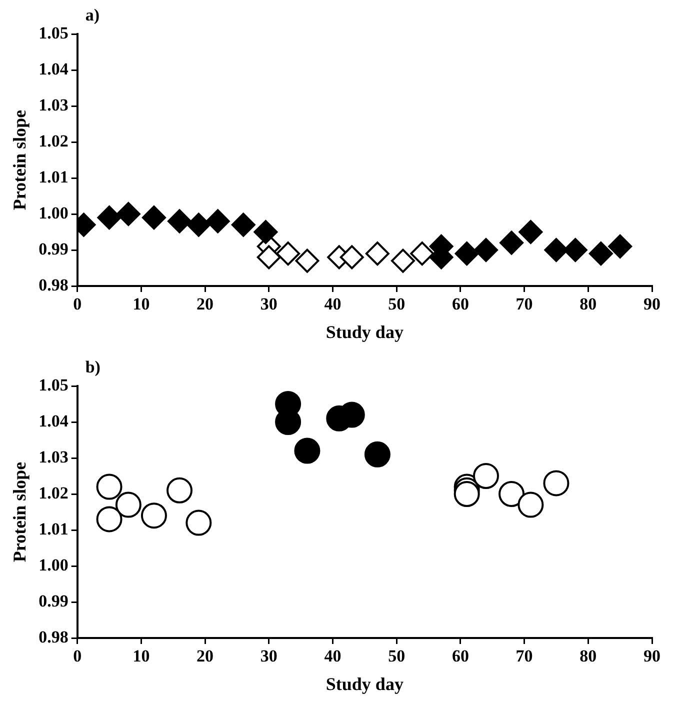 The image size is (674, 704). Describe the element at coordinates (92, 14) in the screenshot. I see `chart-title: a)` at that location.